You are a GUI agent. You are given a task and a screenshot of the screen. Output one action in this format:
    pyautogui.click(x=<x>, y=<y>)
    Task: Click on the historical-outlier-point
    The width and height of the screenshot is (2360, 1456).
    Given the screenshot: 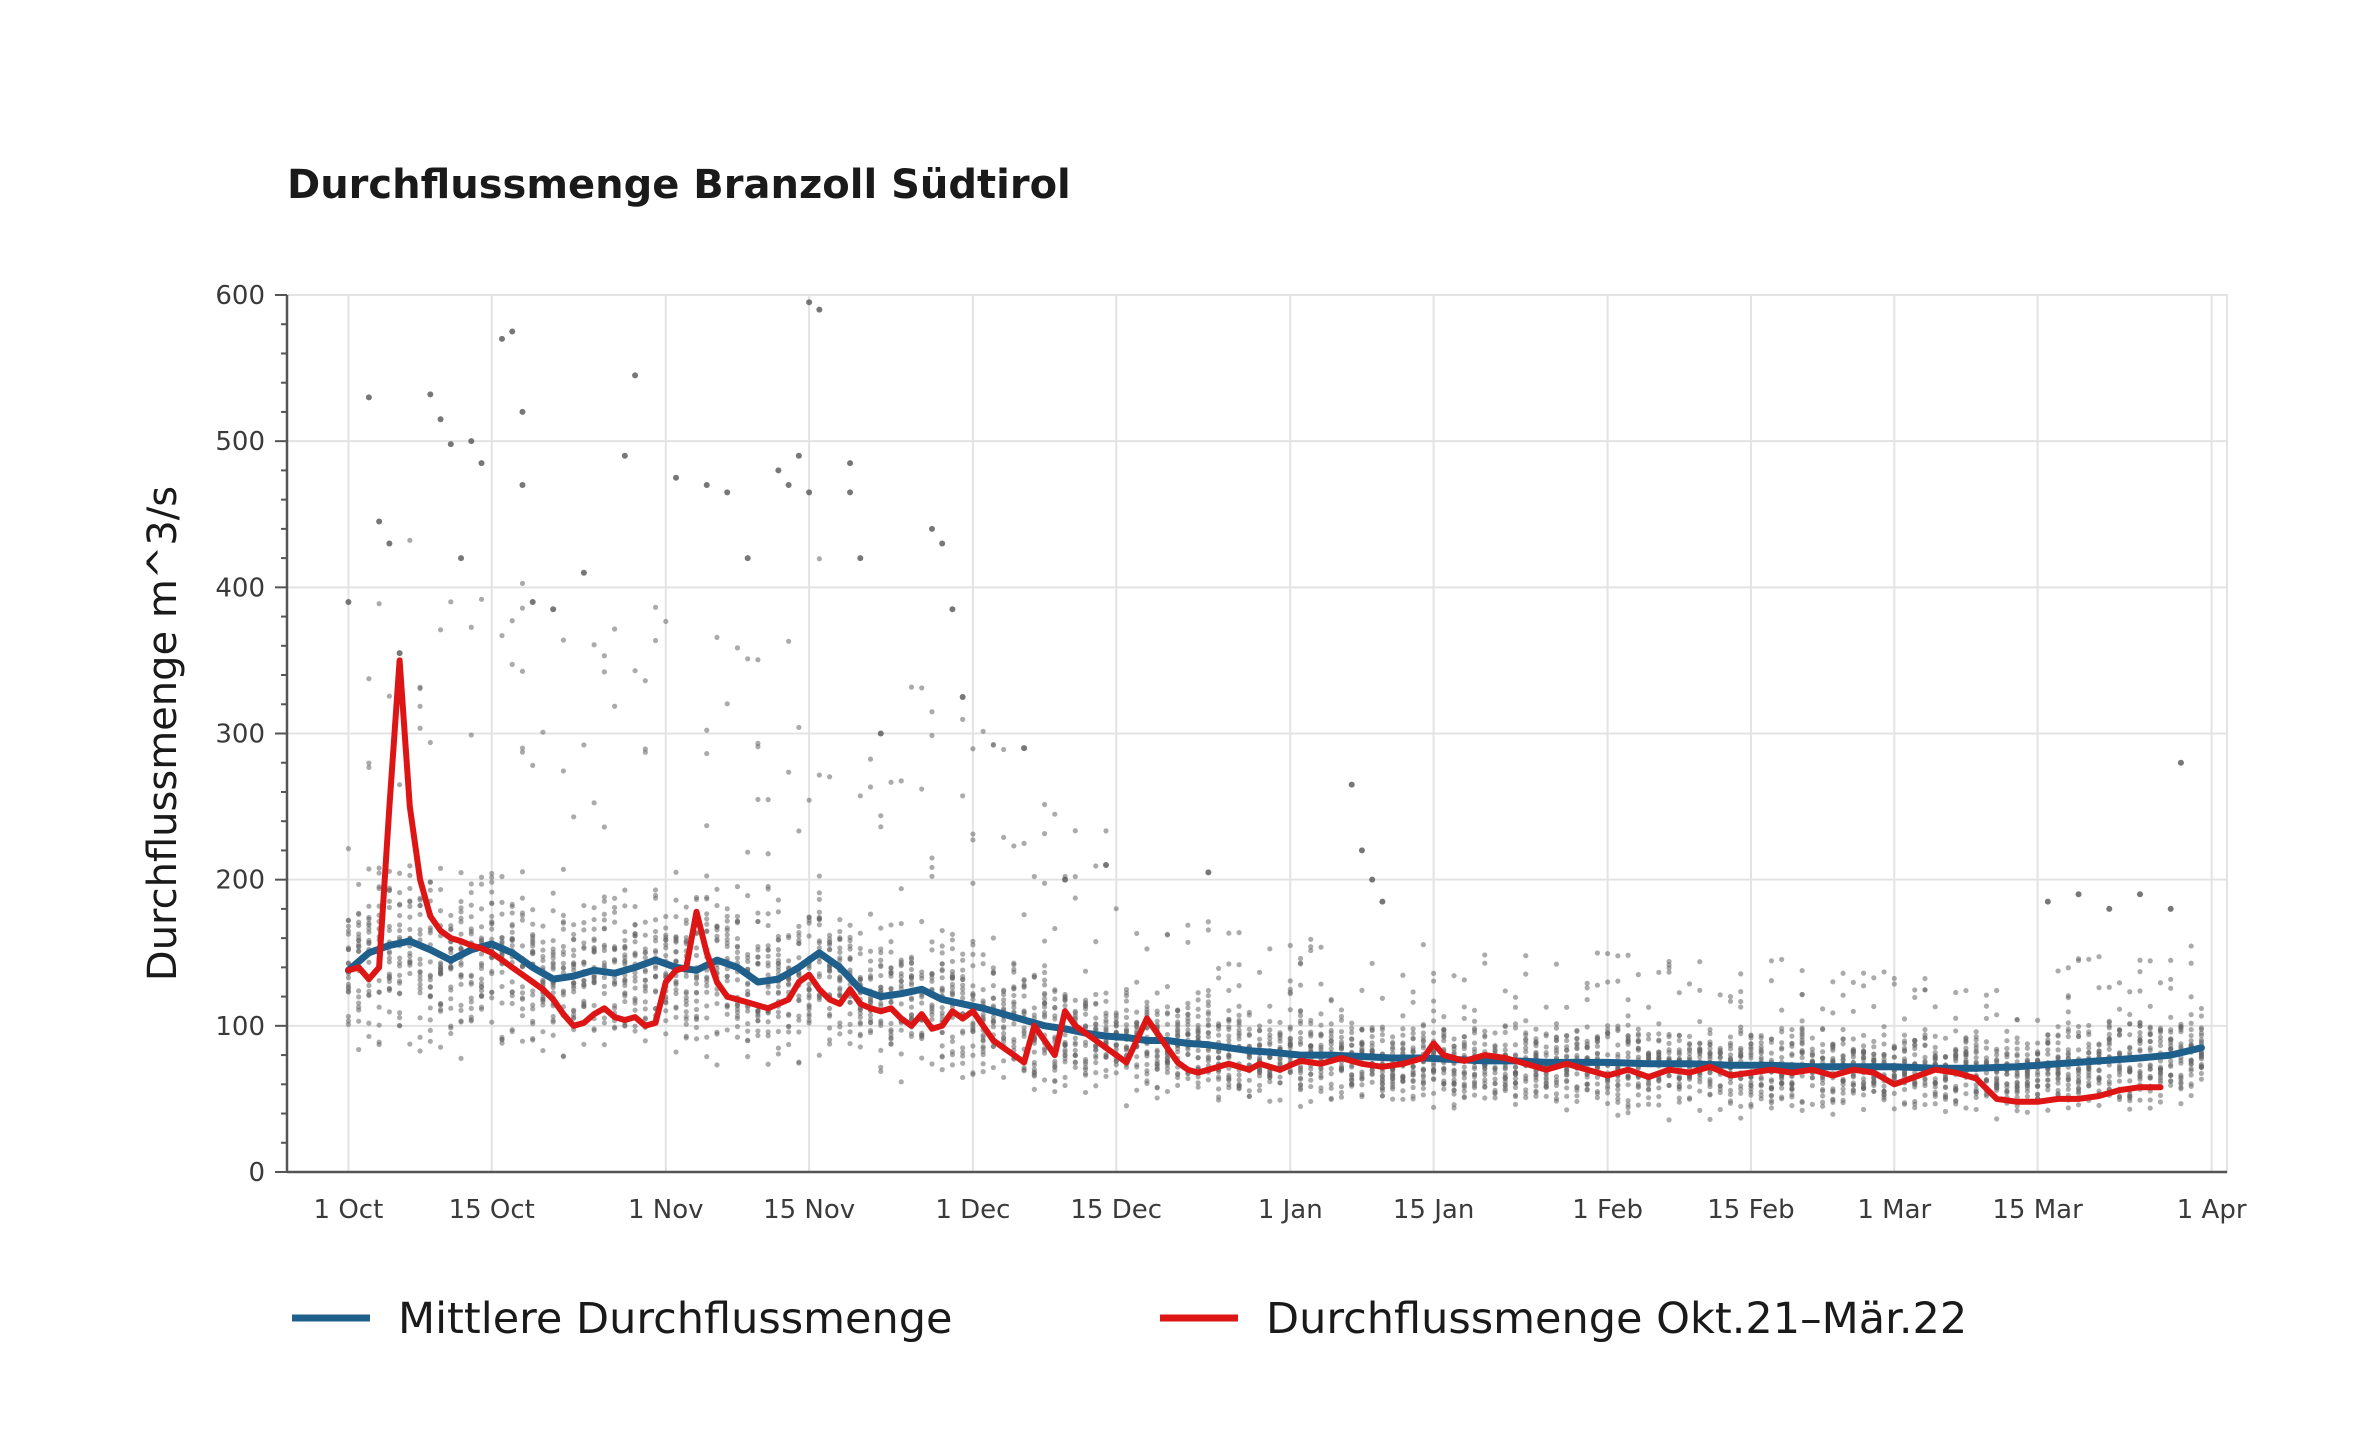 What is the action you would take?
    pyautogui.click(x=1382, y=901)
    